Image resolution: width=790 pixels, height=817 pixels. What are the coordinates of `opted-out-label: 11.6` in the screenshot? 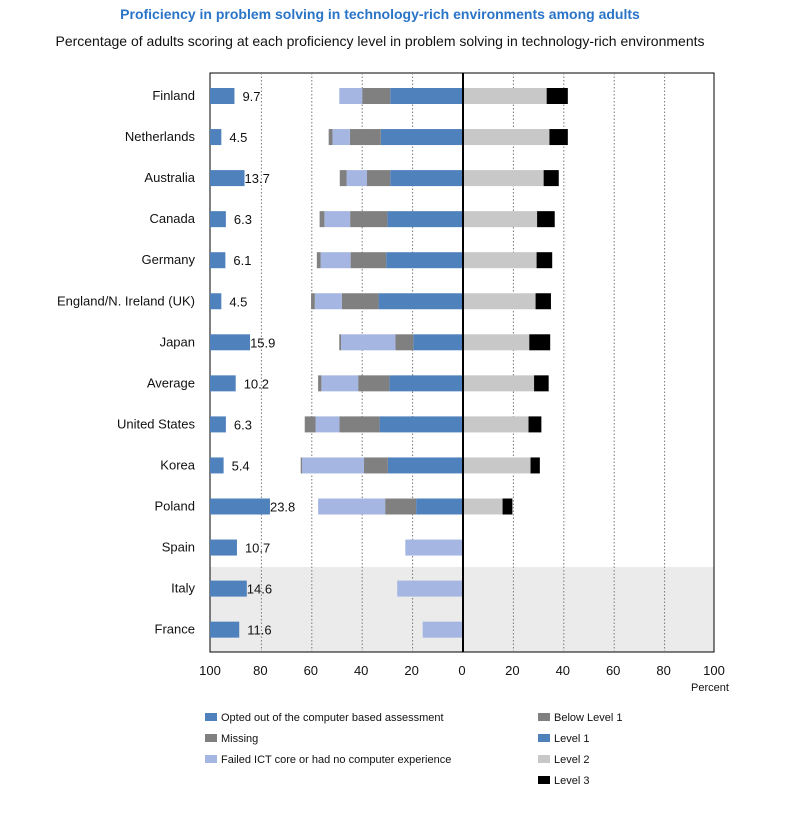 It's located at (259, 630).